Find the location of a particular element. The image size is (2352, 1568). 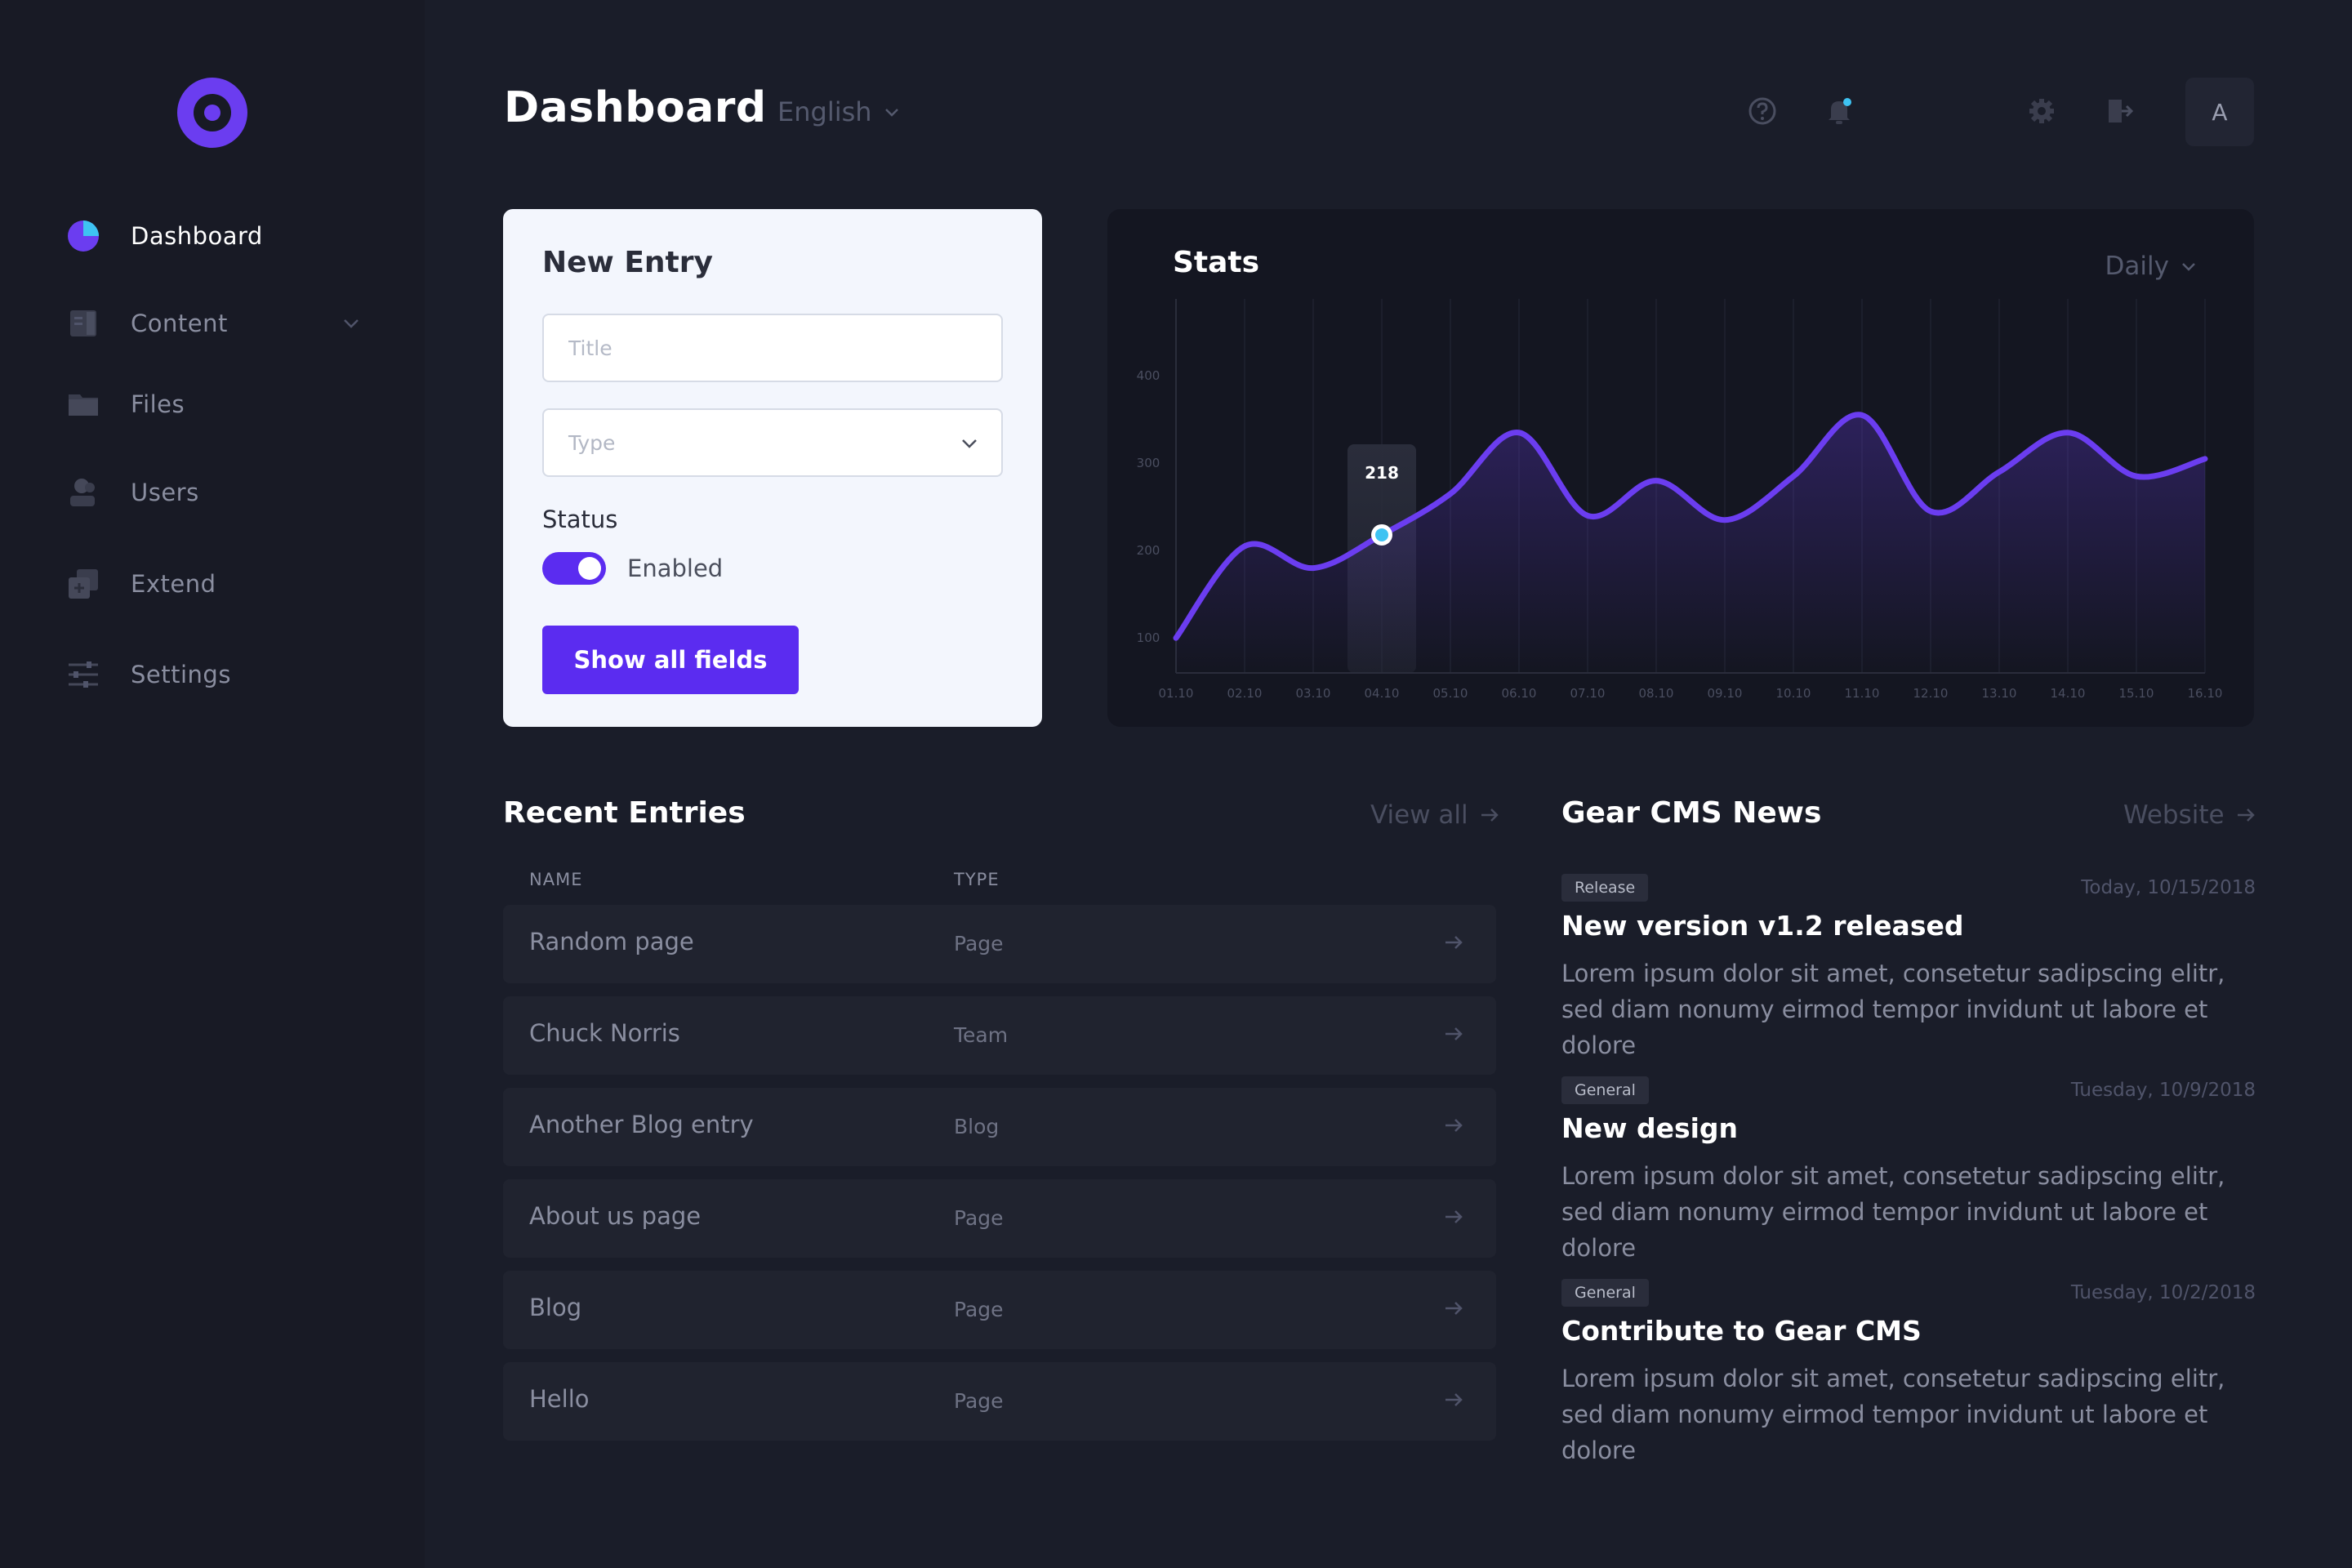

x-tick-label: 05.10 is located at coordinates (1450, 693).